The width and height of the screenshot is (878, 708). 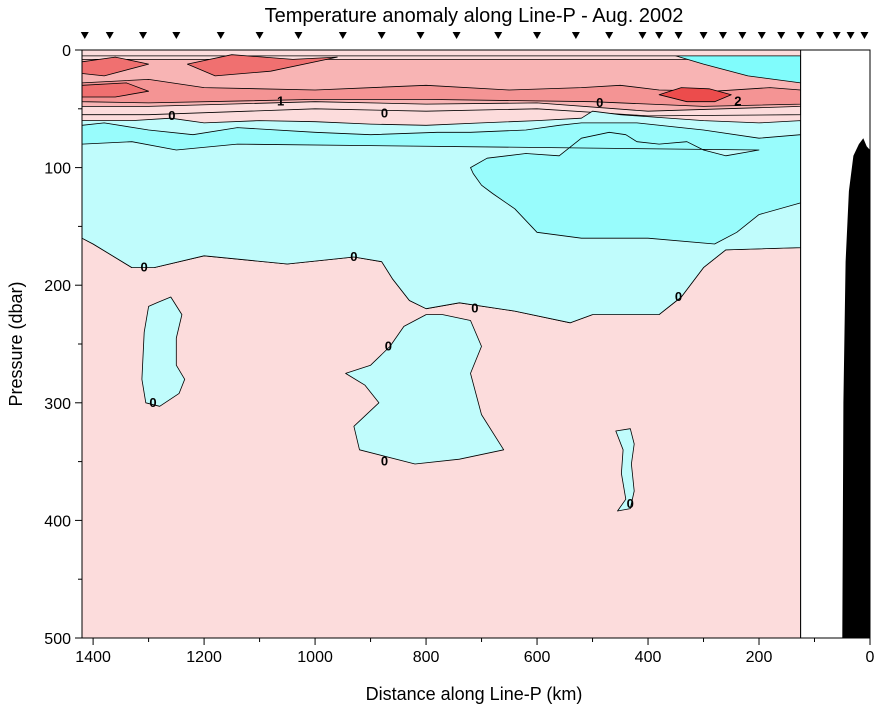 I want to click on y-tick-label-400: 400, so click(x=57, y=521).